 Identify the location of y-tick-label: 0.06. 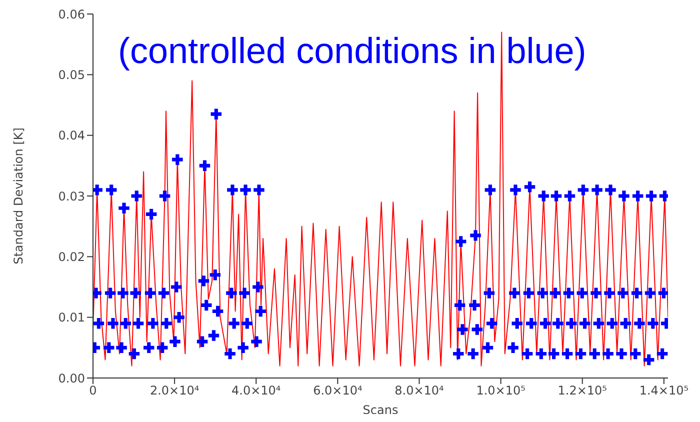
(71, 14).